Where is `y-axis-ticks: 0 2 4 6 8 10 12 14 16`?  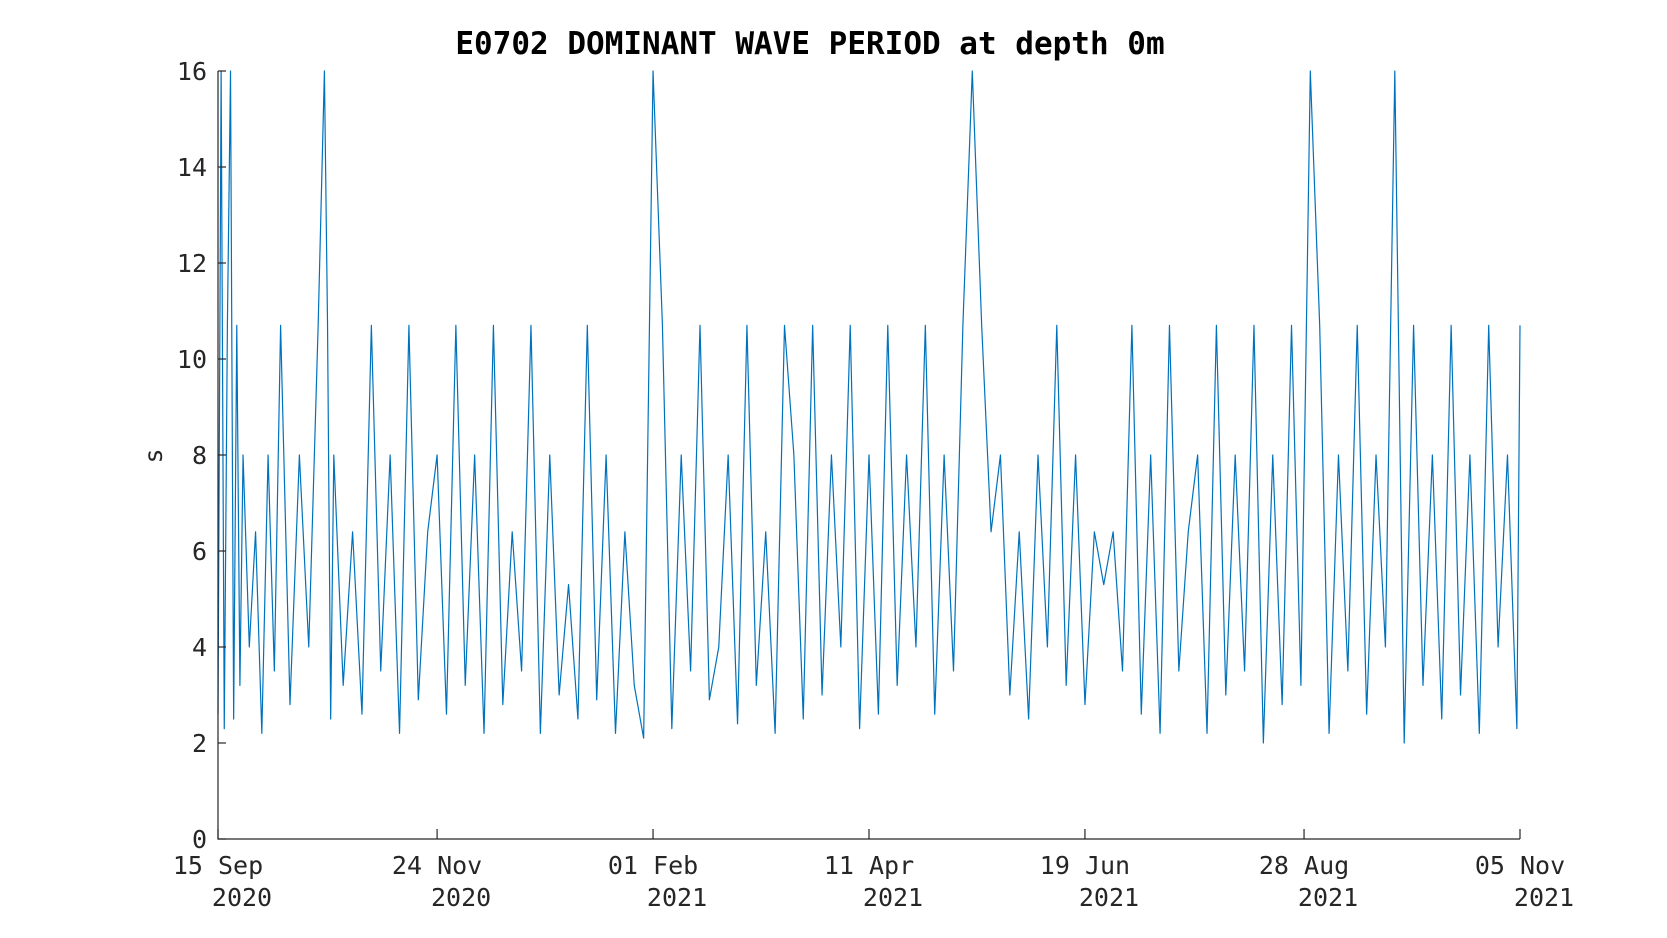
y-axis-ticks: 0 2 4 6 8 10 12 14 16 is located at coordinates (201, 455).